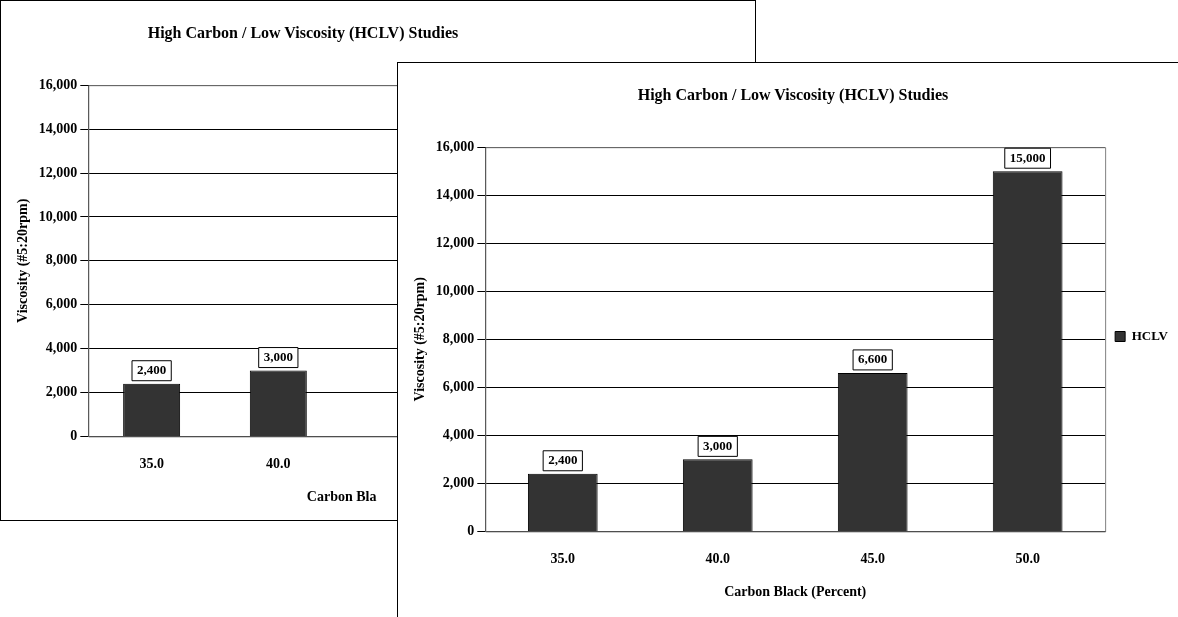 This screenshot has width=1178, height=617. Describe the element at coordinates (1150, 335) in the screenshot. I see `legend-label: HCLV` at that location.